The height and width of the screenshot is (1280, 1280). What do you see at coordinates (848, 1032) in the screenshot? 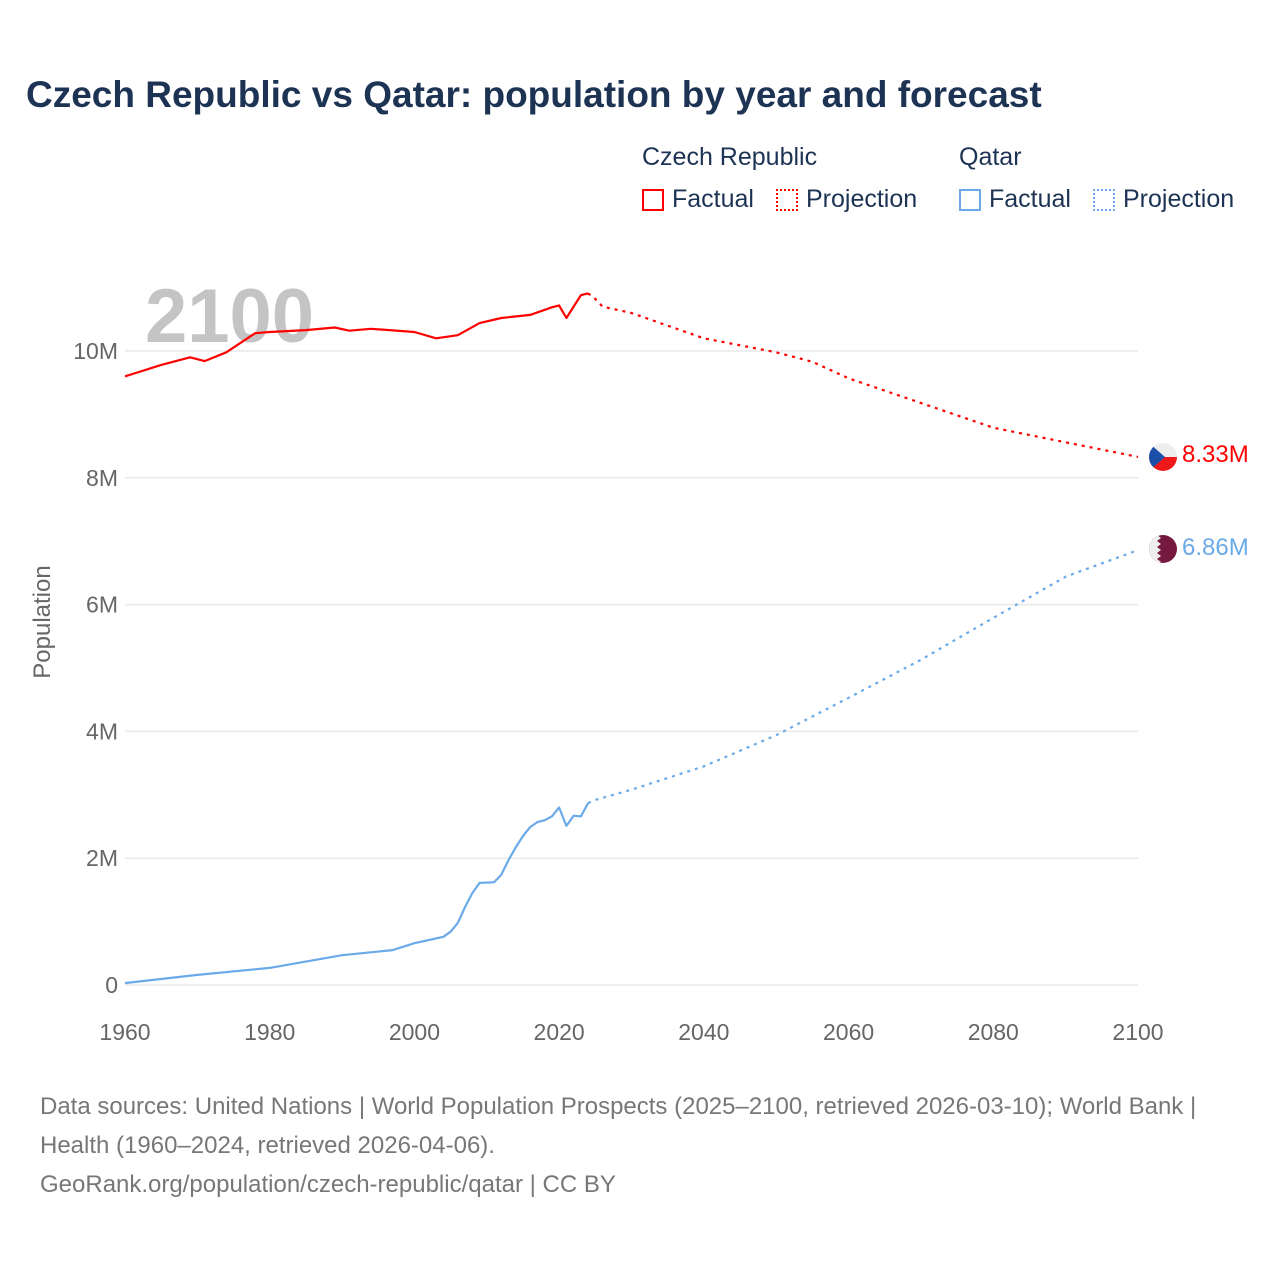
I see `x-tick-label: 2060` at bounding box center [848, 1032].